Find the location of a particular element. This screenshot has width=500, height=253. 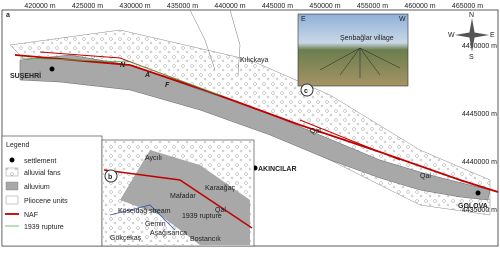

label: Köseidağ stream is located at coordinates (144, 211).